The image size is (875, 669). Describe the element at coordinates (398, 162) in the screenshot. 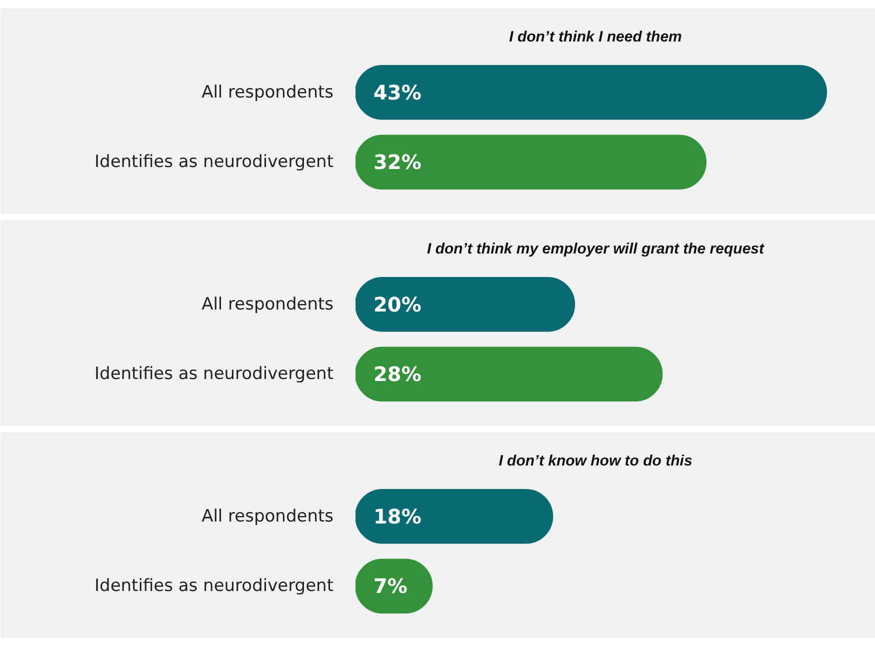

I see `data-label: 32%` at that location.